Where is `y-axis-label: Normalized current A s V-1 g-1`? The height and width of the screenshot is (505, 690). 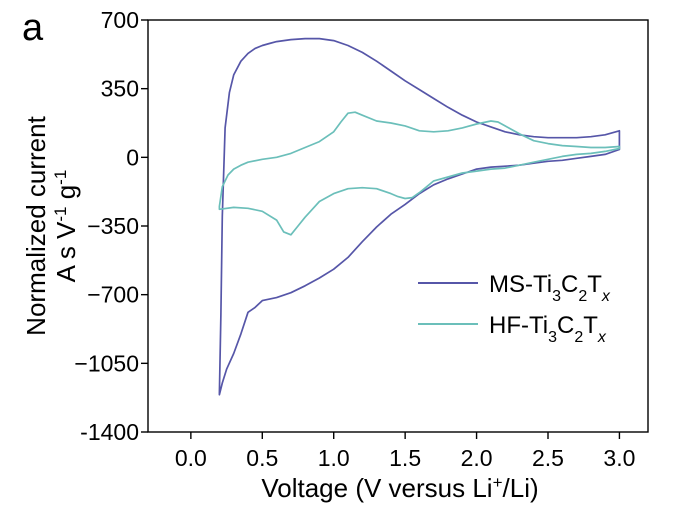 y-axis-label: Normalized current A s V-1 g-1 is located at coordinates (51, 225).